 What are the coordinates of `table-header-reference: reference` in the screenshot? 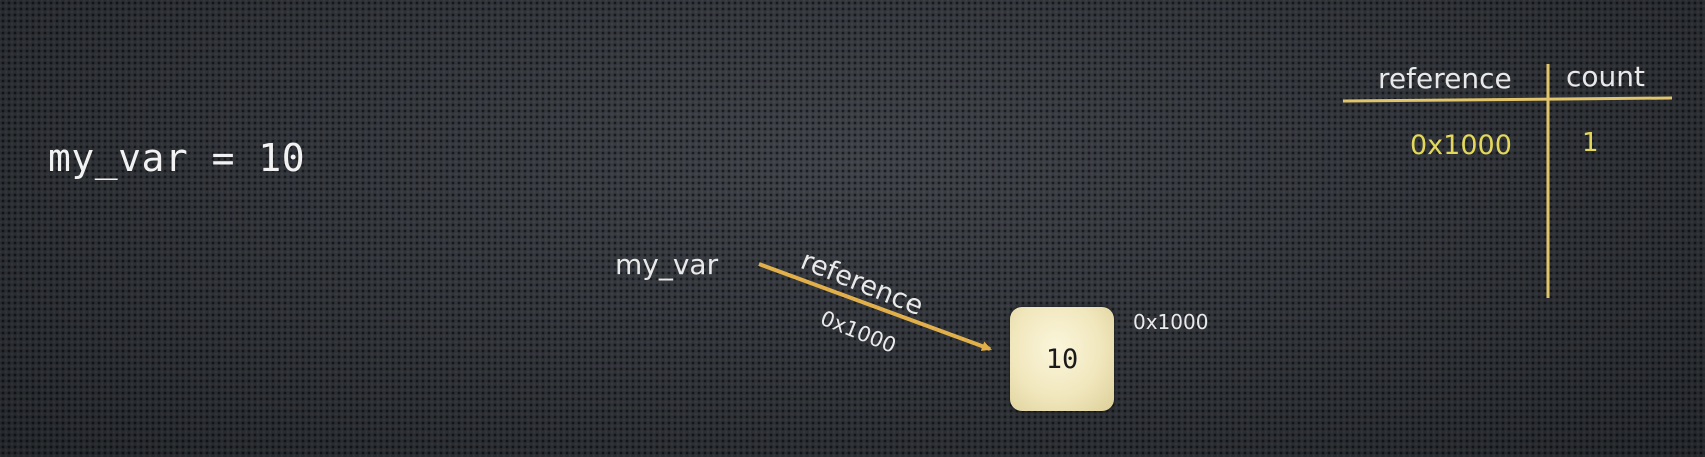 It's located at (1445, 78).